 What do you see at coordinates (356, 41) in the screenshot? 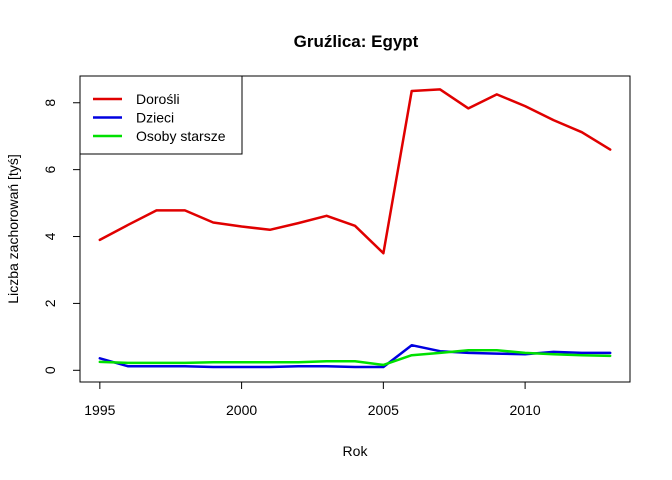
I see `chart-title: Gruźlica: Egypt` at bounding box center [356, 41].